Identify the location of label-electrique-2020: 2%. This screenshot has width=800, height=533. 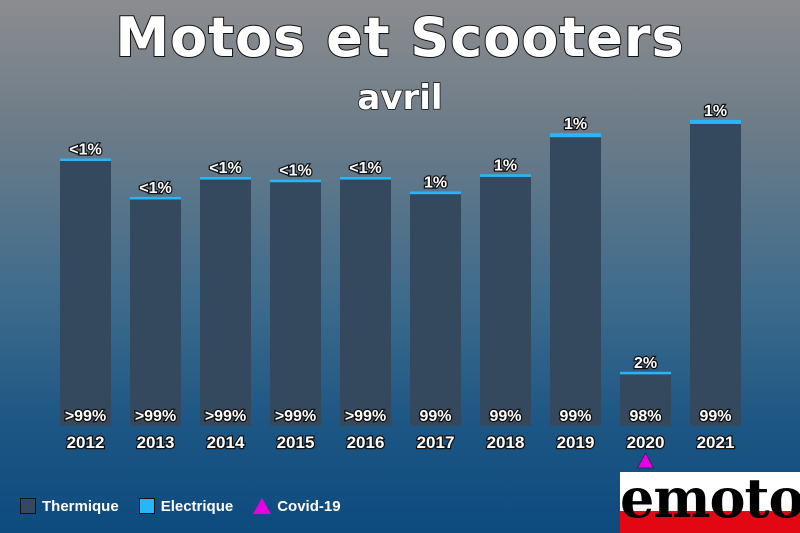
(645, 363).